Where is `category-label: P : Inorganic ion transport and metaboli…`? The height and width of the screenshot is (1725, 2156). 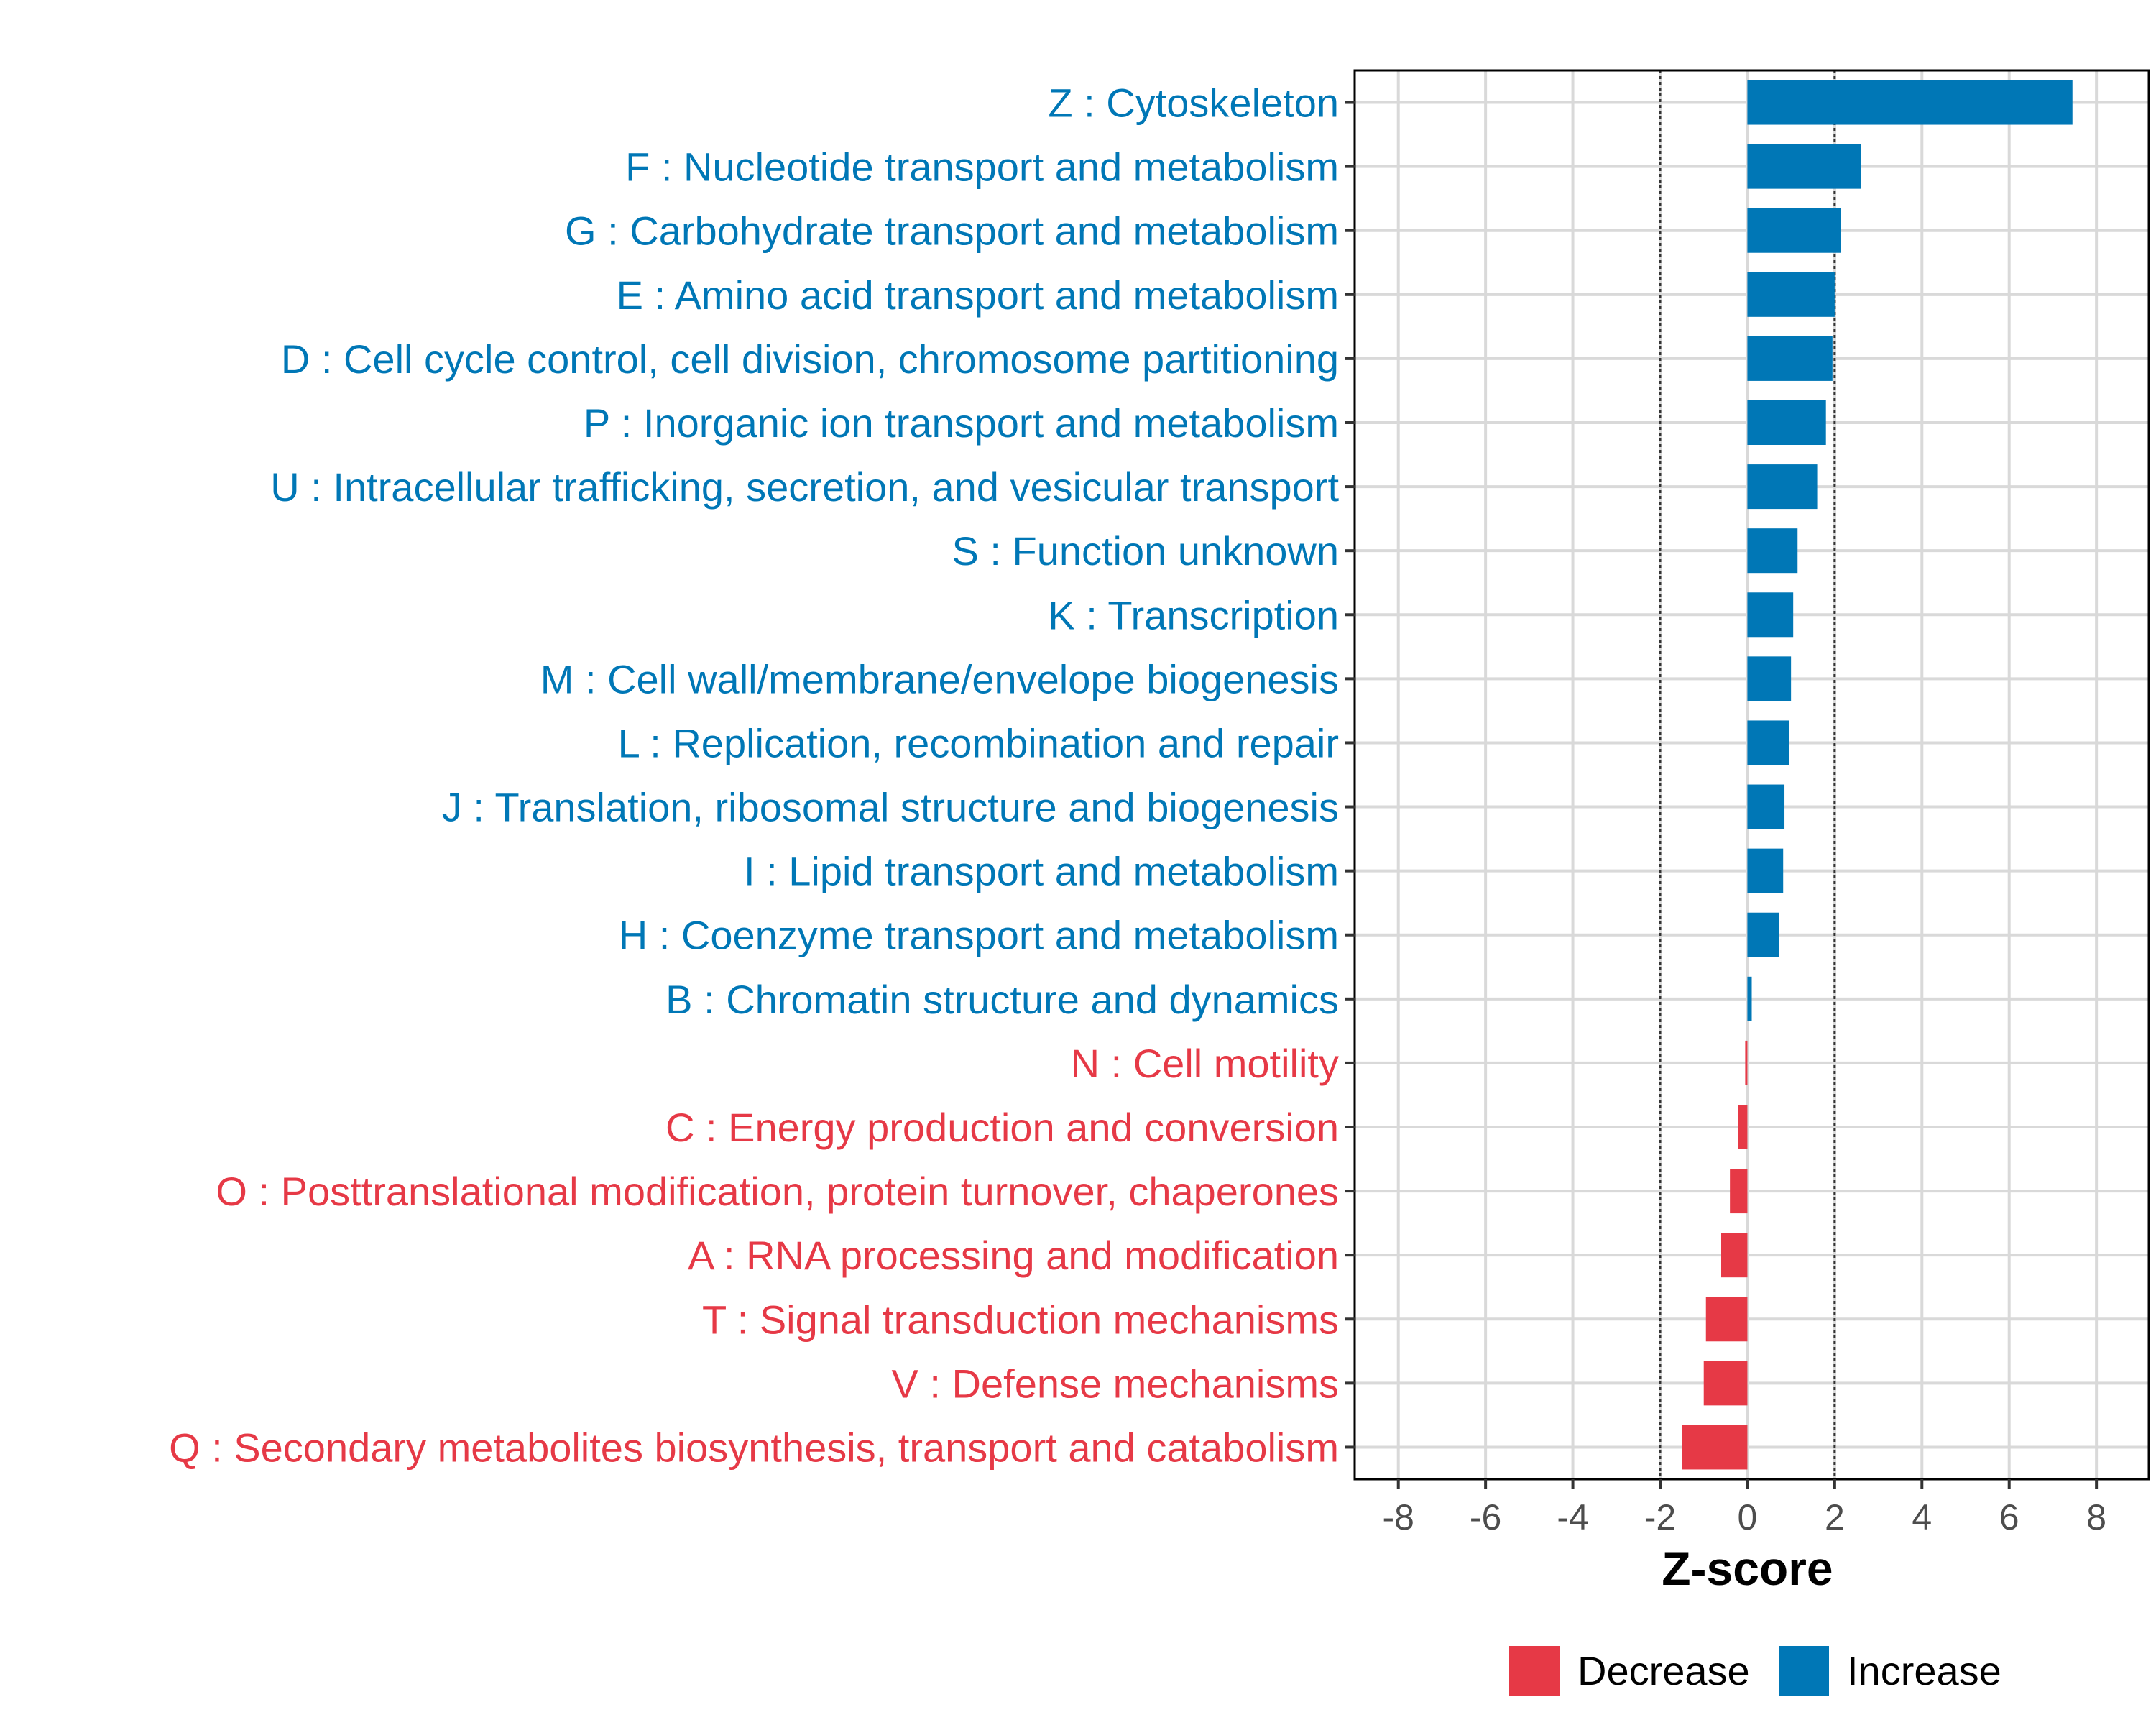 category-label: P : Inorganic ion transport and metaboli… is located at coordinates (961, 423).